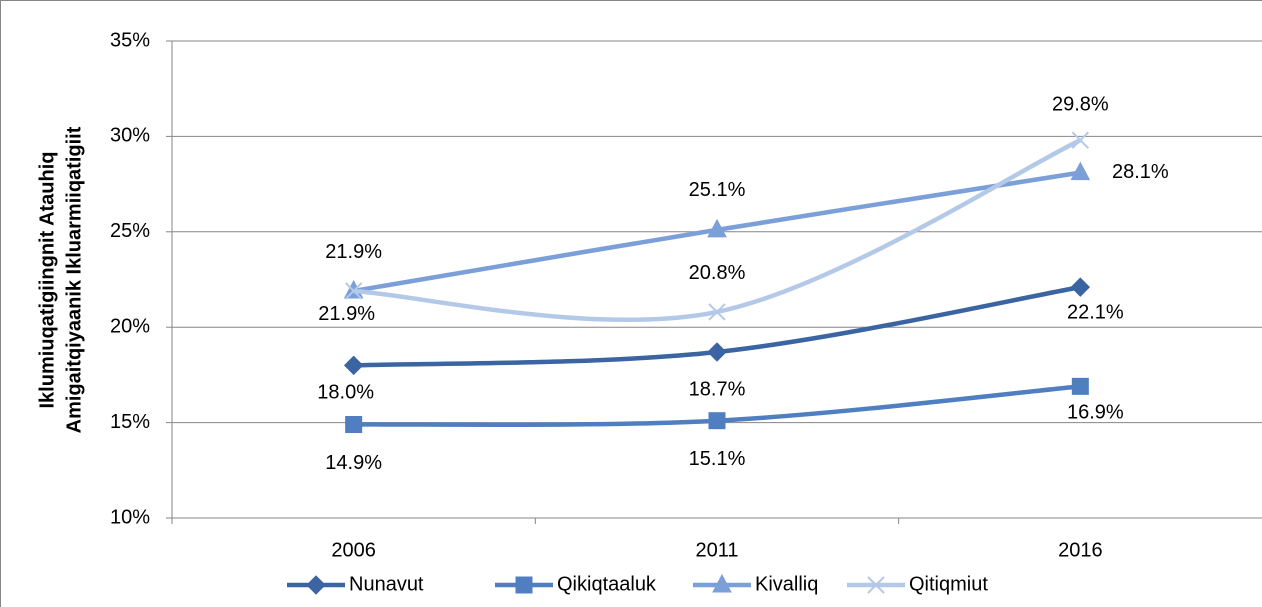 The width and height of the screenshot is (1262, 607). I want to click on y-tick-label: 25%, so click(130, 231).